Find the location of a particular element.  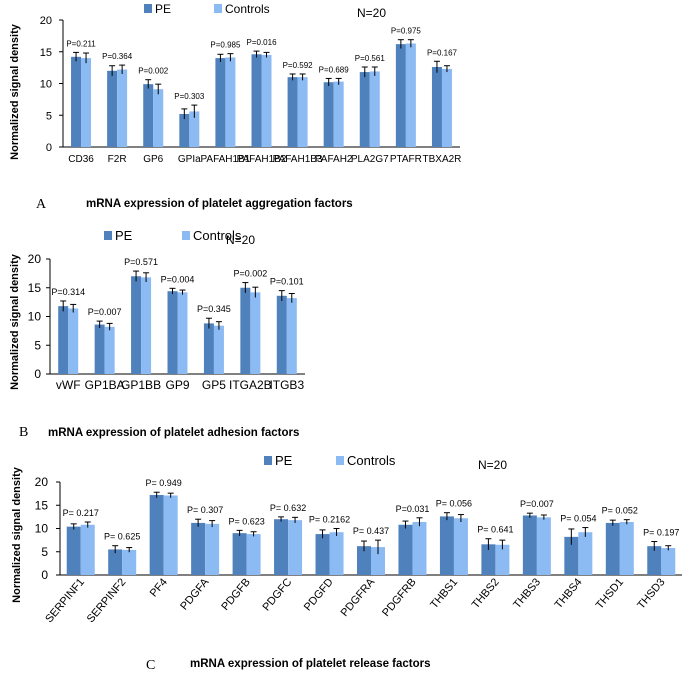

p-value-label: P=0.101 is located at coordinates (287, 282).